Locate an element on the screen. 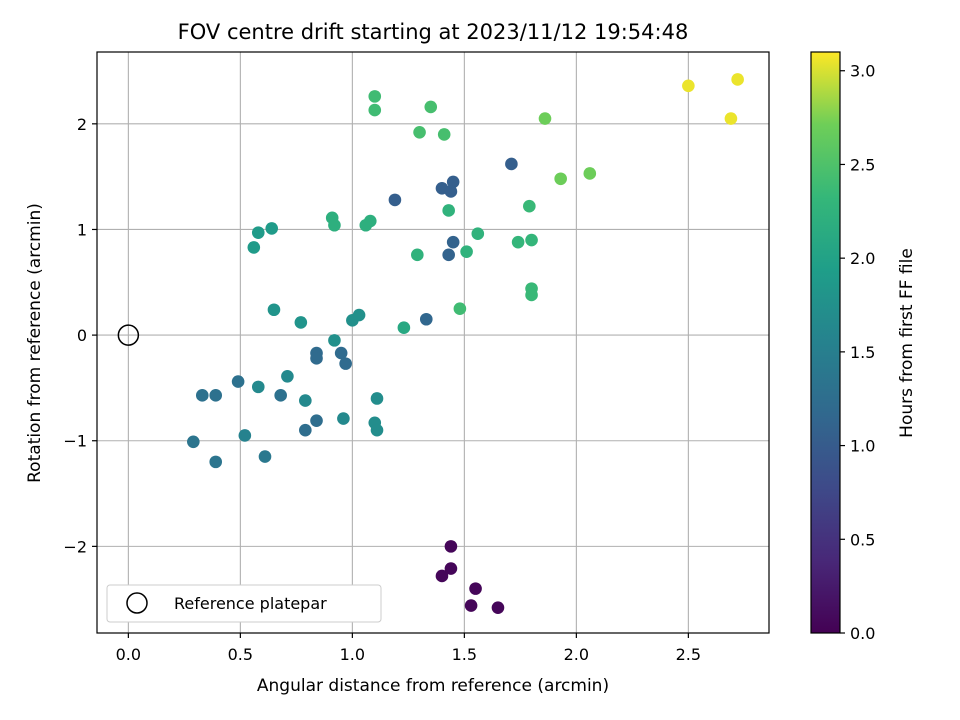  colorbar-tick-label: 1.0 is located at coordinates (862, 446).